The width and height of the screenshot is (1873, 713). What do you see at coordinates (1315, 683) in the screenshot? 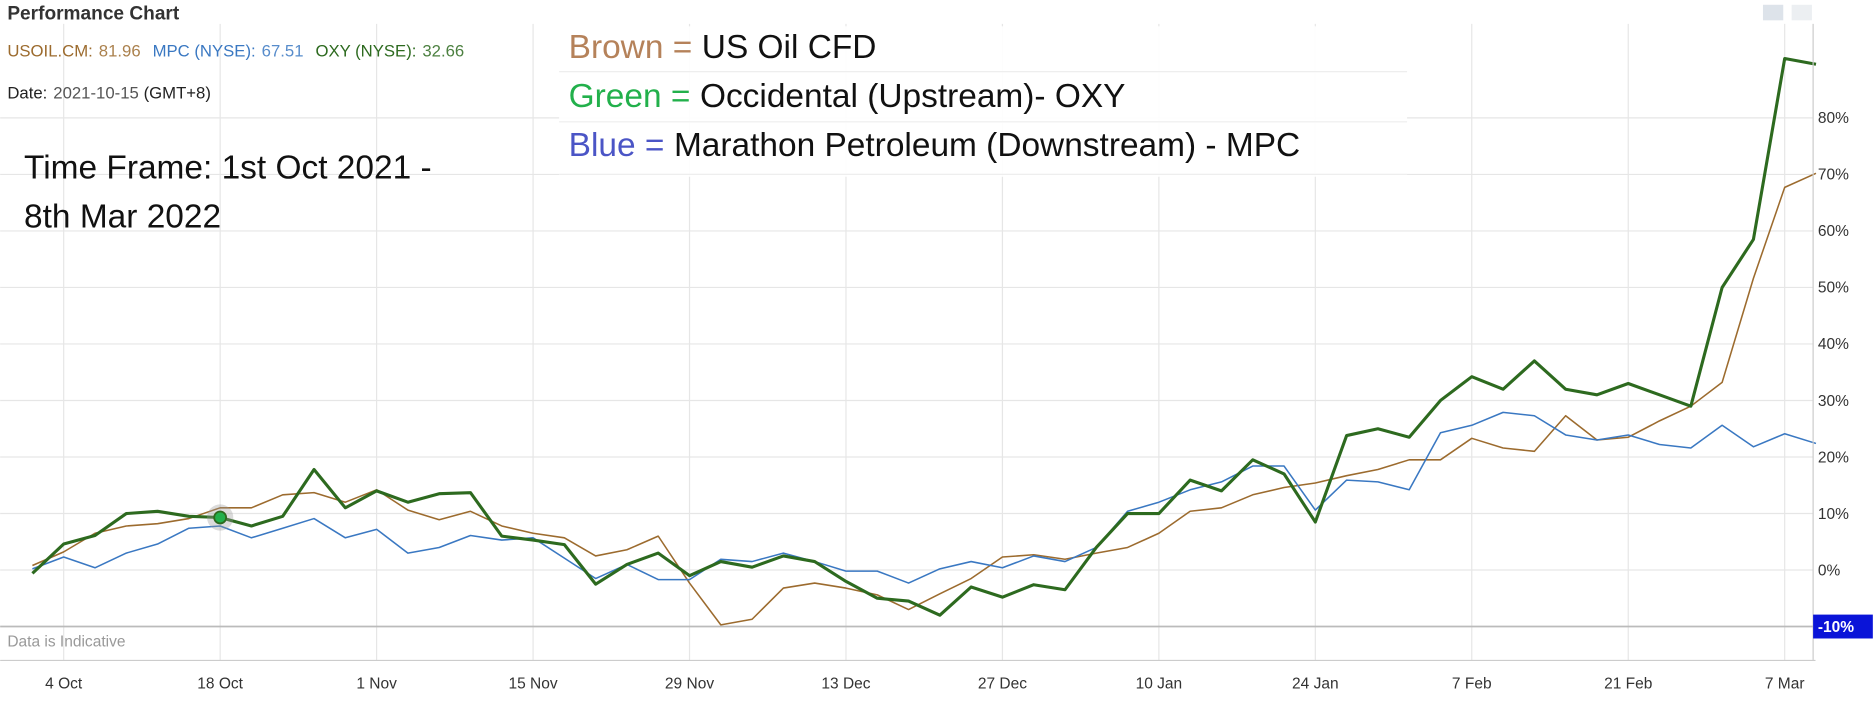
I see `x-tick-label: 24 Jan` at bounding box center [1315, 683].